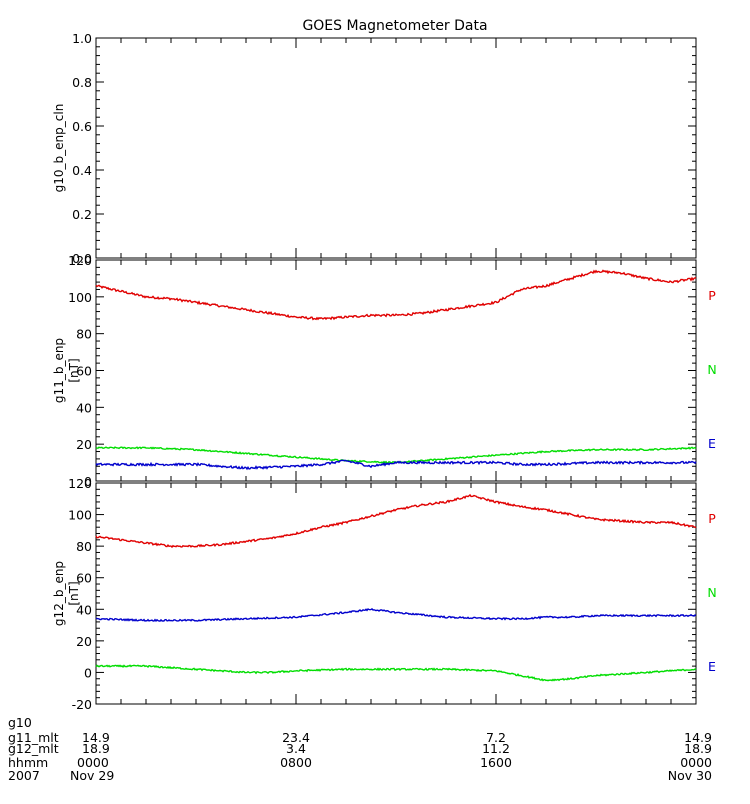 The height and width of the screenshot is (804, 750). Describe the element at coordinates (712, 518) in the screenshot. I see `panel-2-legend-P: P` at that location.